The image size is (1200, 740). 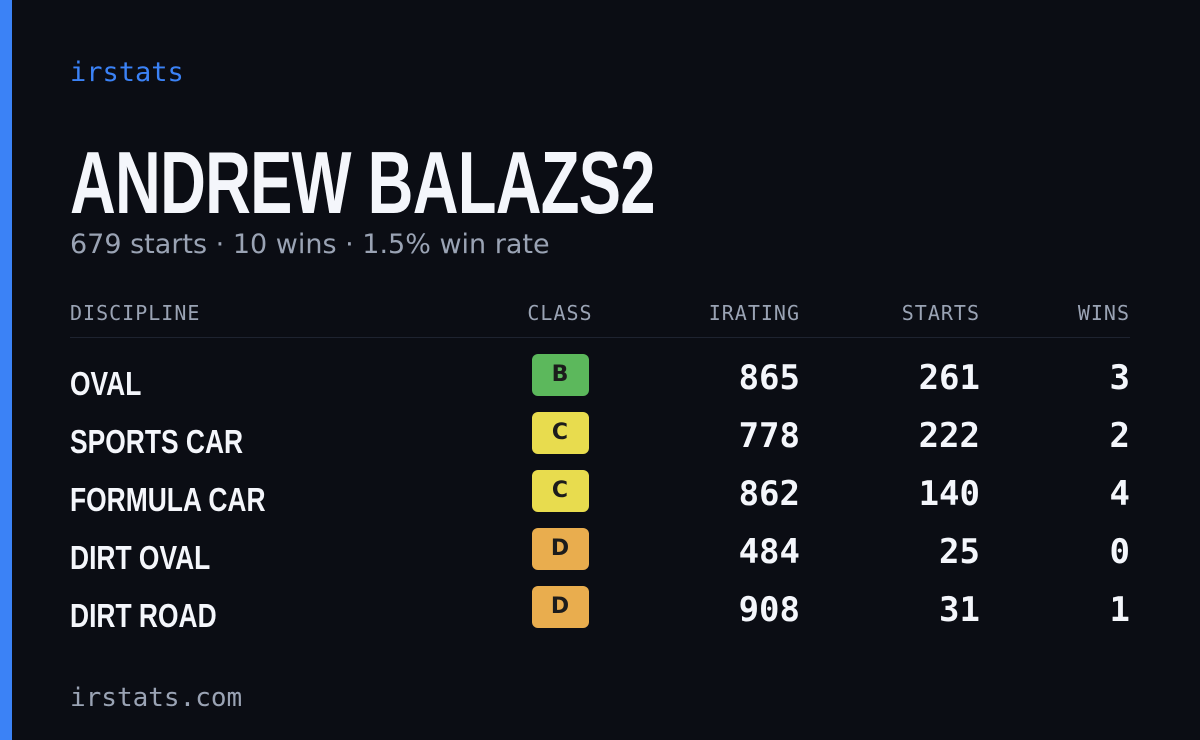 What do you see at coordinates (769, 552) in the screenshot?
I see `irating: 484` at bounding box center [769, 552].